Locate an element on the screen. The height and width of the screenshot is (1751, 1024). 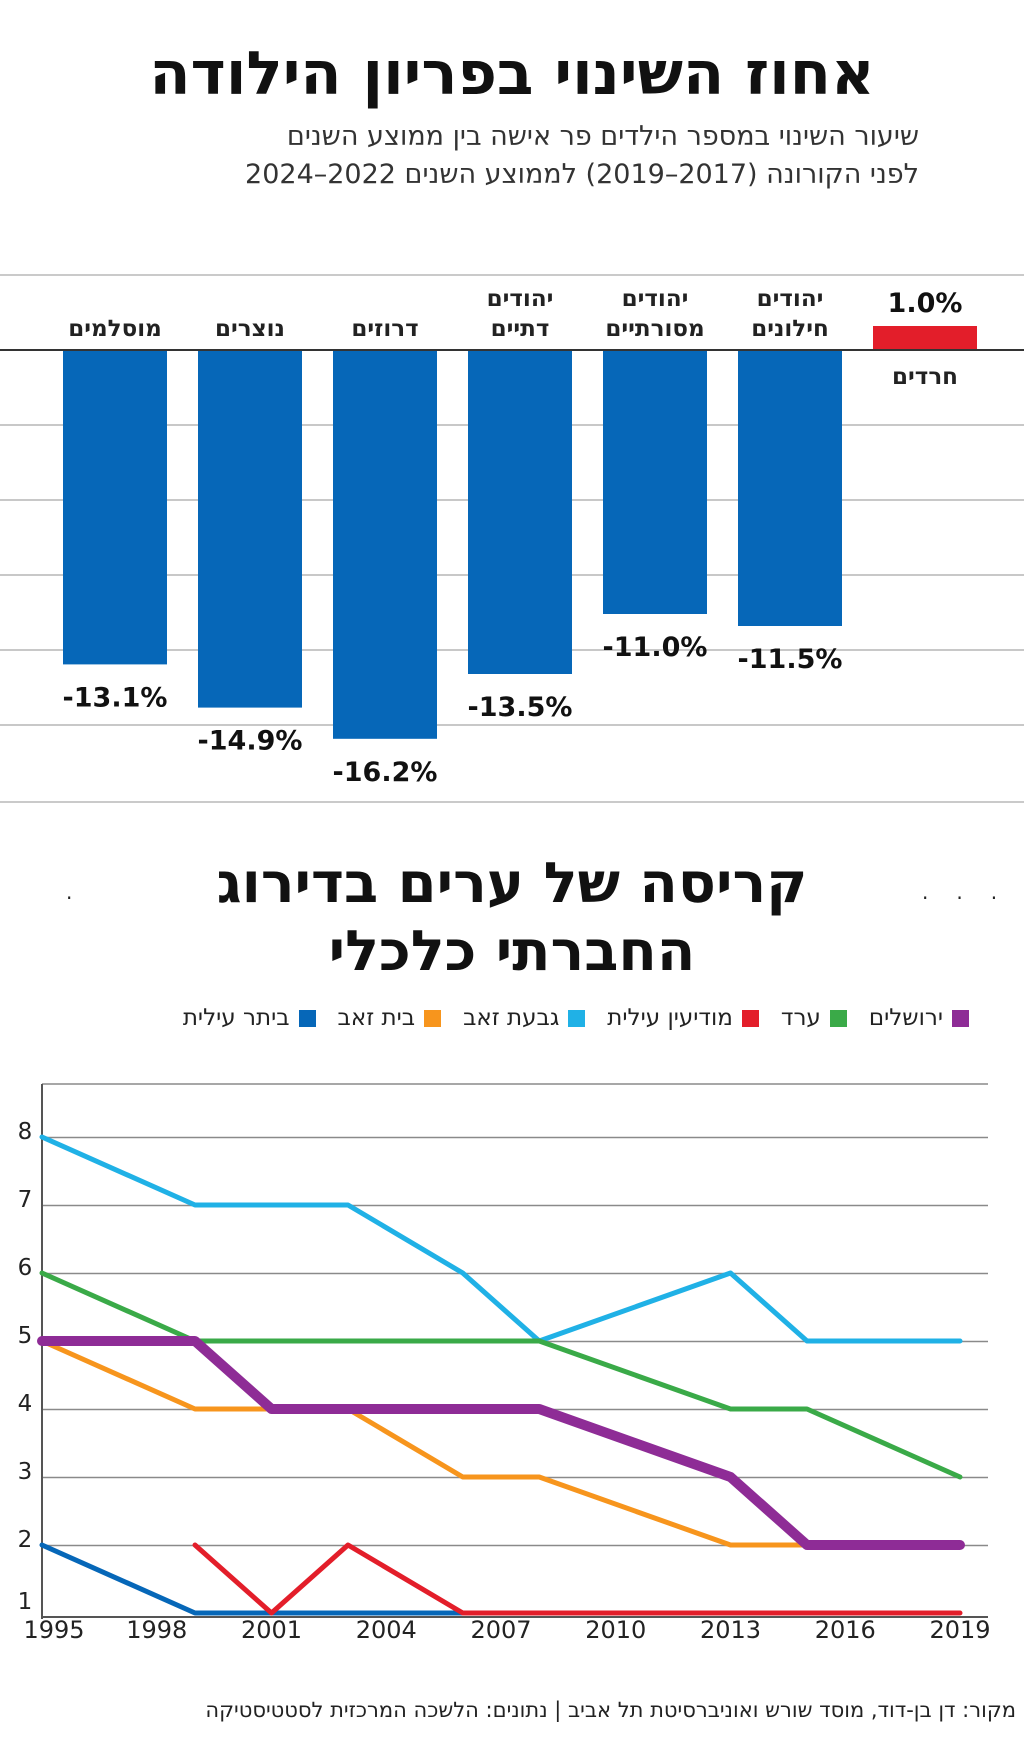
x-tick-label: 2019 is located at coordinates (959, 1630).